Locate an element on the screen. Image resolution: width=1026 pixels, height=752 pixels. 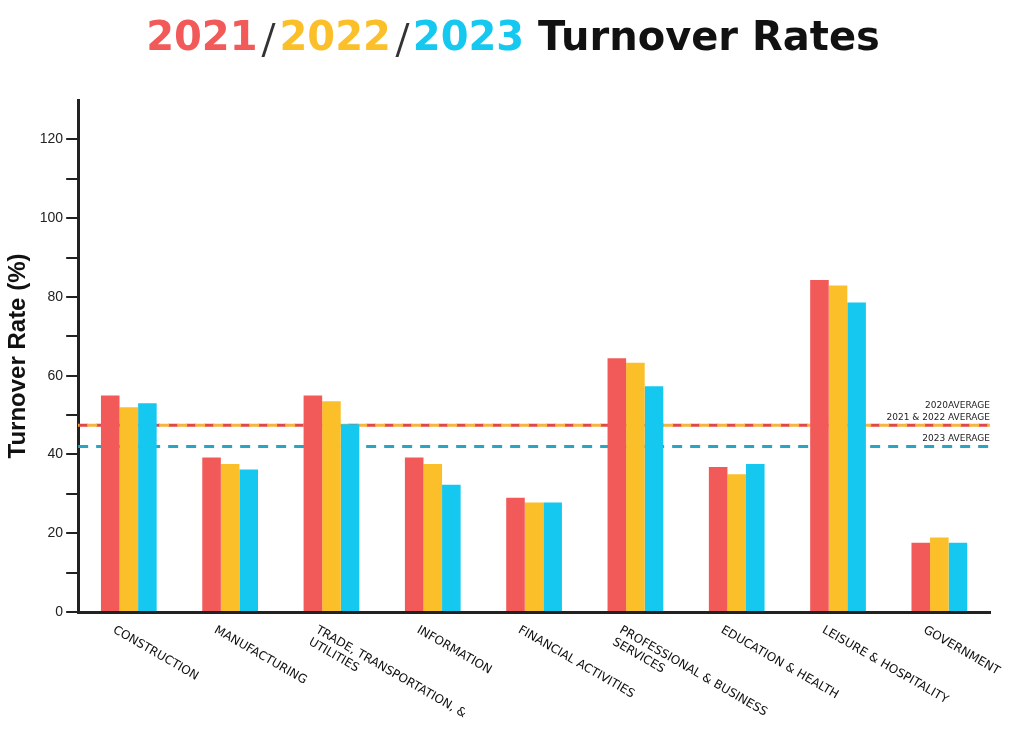
y-tick-label: 100 is located at coordinates (51, 217).